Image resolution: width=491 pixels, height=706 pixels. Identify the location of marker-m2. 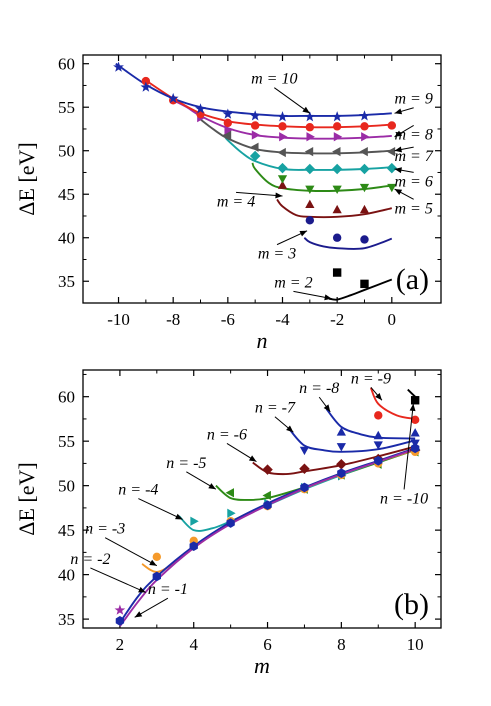
(364, 284).